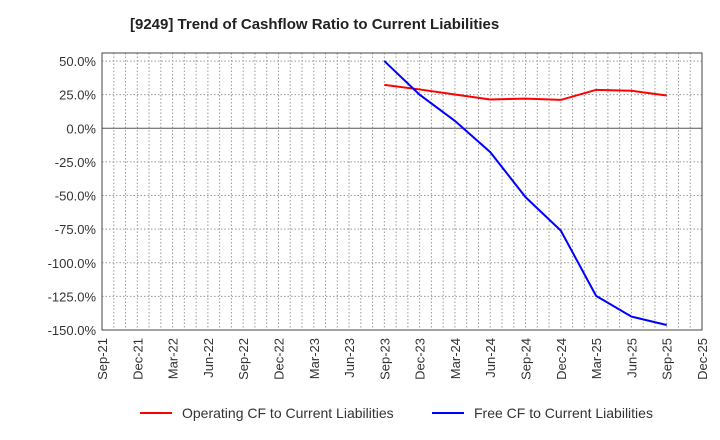 This screenshot has height=440, width=720. Describe the element at coordinates (72, 263) in the screenshot. I see `y-tick-label: -100.0%` at that location.